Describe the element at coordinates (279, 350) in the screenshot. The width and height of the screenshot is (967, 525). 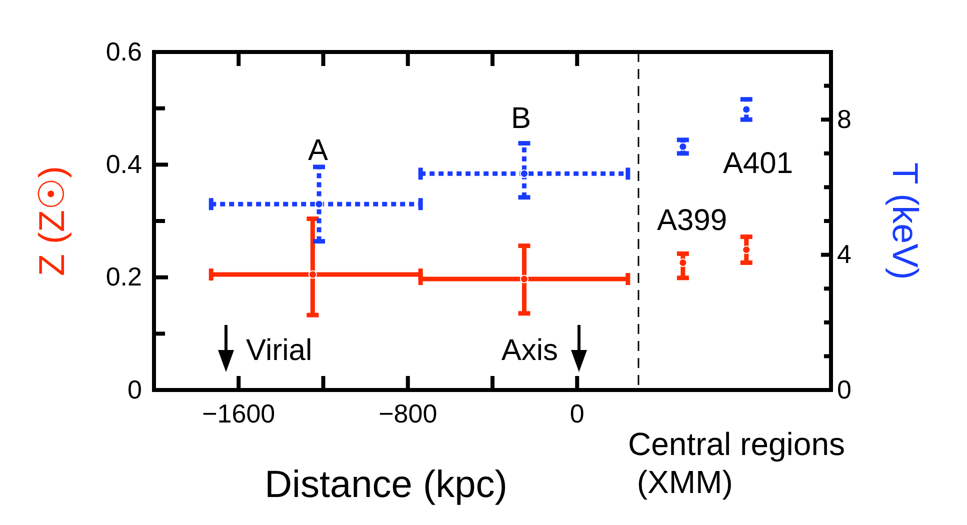
I see `annotation: Virial` at that location.